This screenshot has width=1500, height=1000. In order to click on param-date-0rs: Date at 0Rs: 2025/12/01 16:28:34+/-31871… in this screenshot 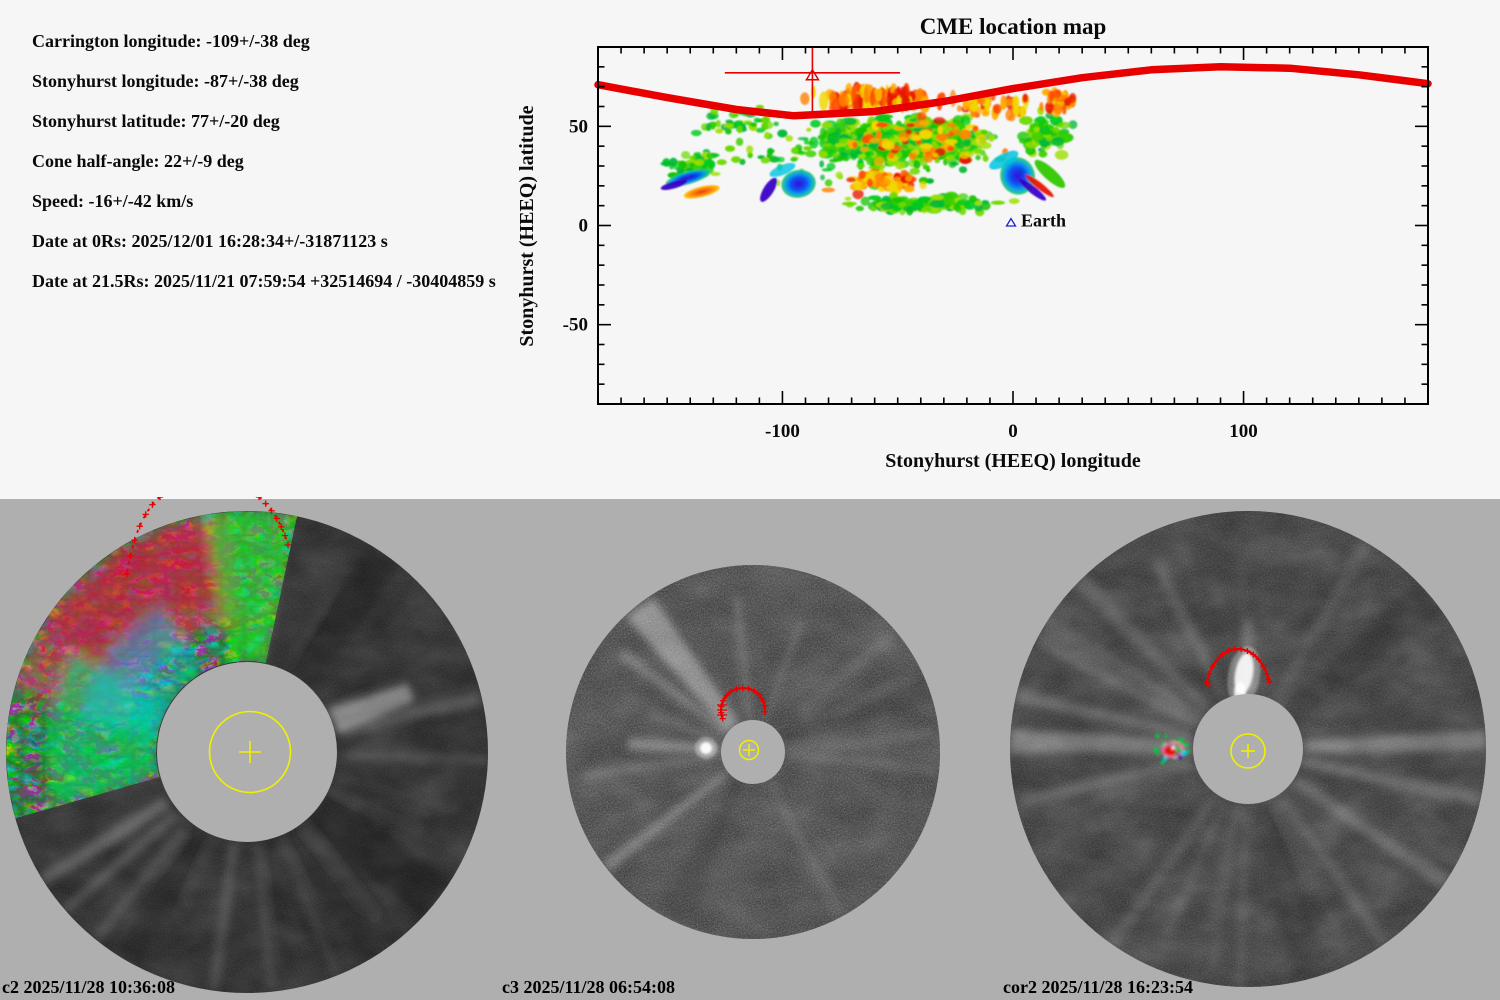, I will do `click(210, 241)`.